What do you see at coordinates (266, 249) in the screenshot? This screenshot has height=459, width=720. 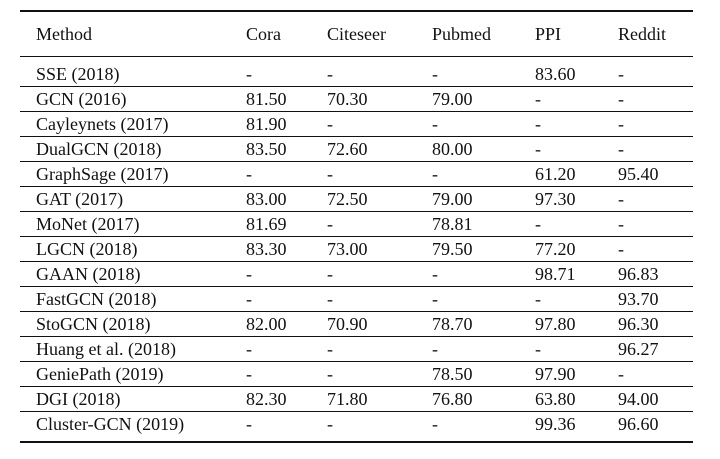 I see `cell-cora: 83.30` at bounding box center [266, 249].